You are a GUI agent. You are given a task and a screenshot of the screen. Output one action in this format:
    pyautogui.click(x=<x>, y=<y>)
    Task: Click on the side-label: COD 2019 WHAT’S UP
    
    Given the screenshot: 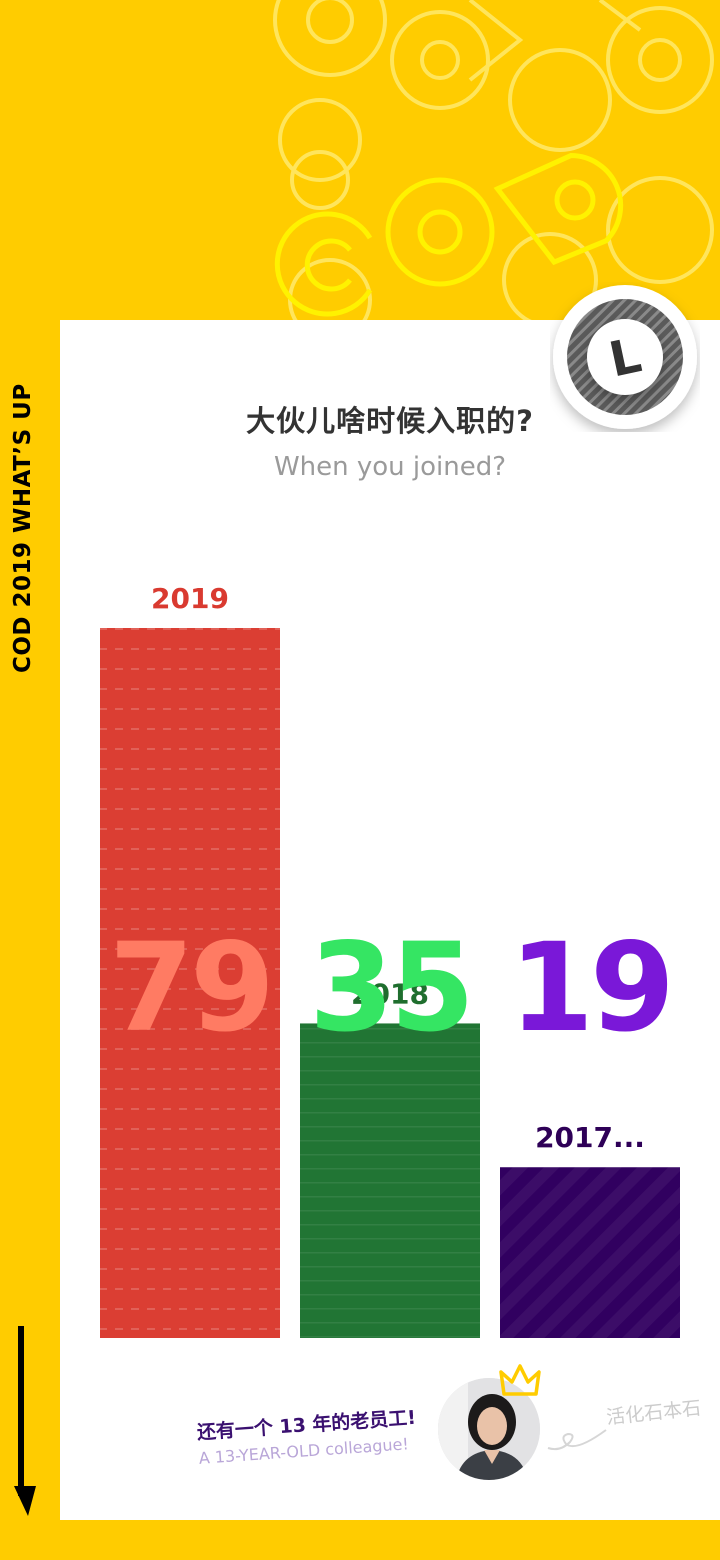 What is the action you would take?
    pyautogui.click(x=23, y=528)
    